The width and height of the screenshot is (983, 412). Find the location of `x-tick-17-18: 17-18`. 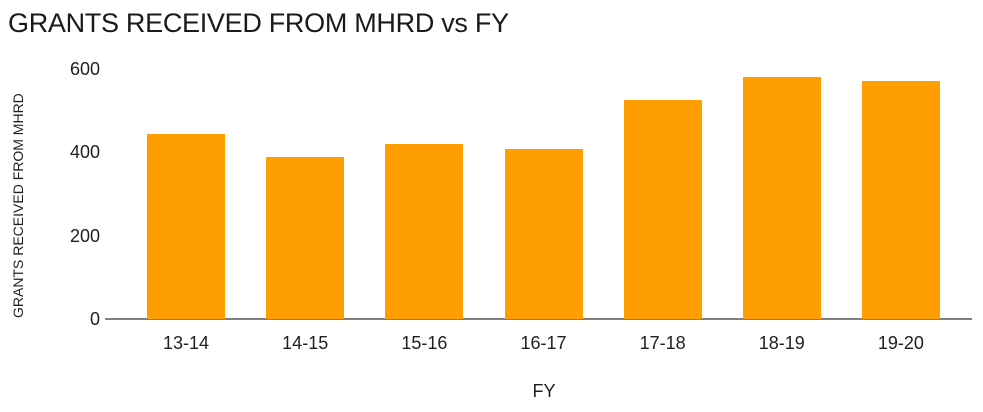

x-tick-17-18: 17-18 is located at coordinates (662, 343).